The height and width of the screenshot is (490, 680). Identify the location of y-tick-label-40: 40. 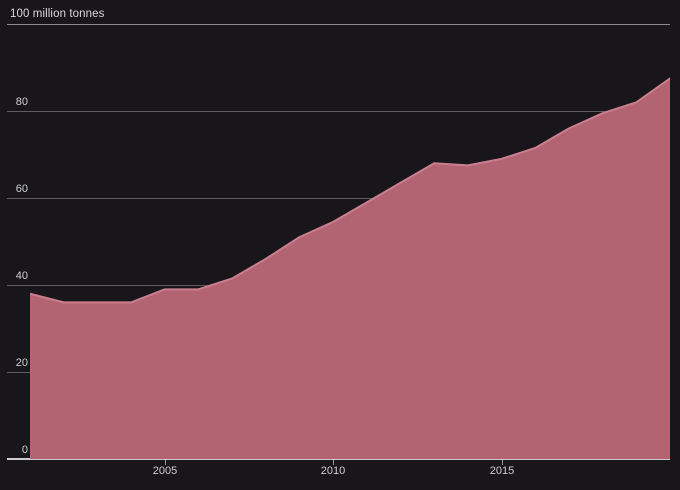
(21, 276).